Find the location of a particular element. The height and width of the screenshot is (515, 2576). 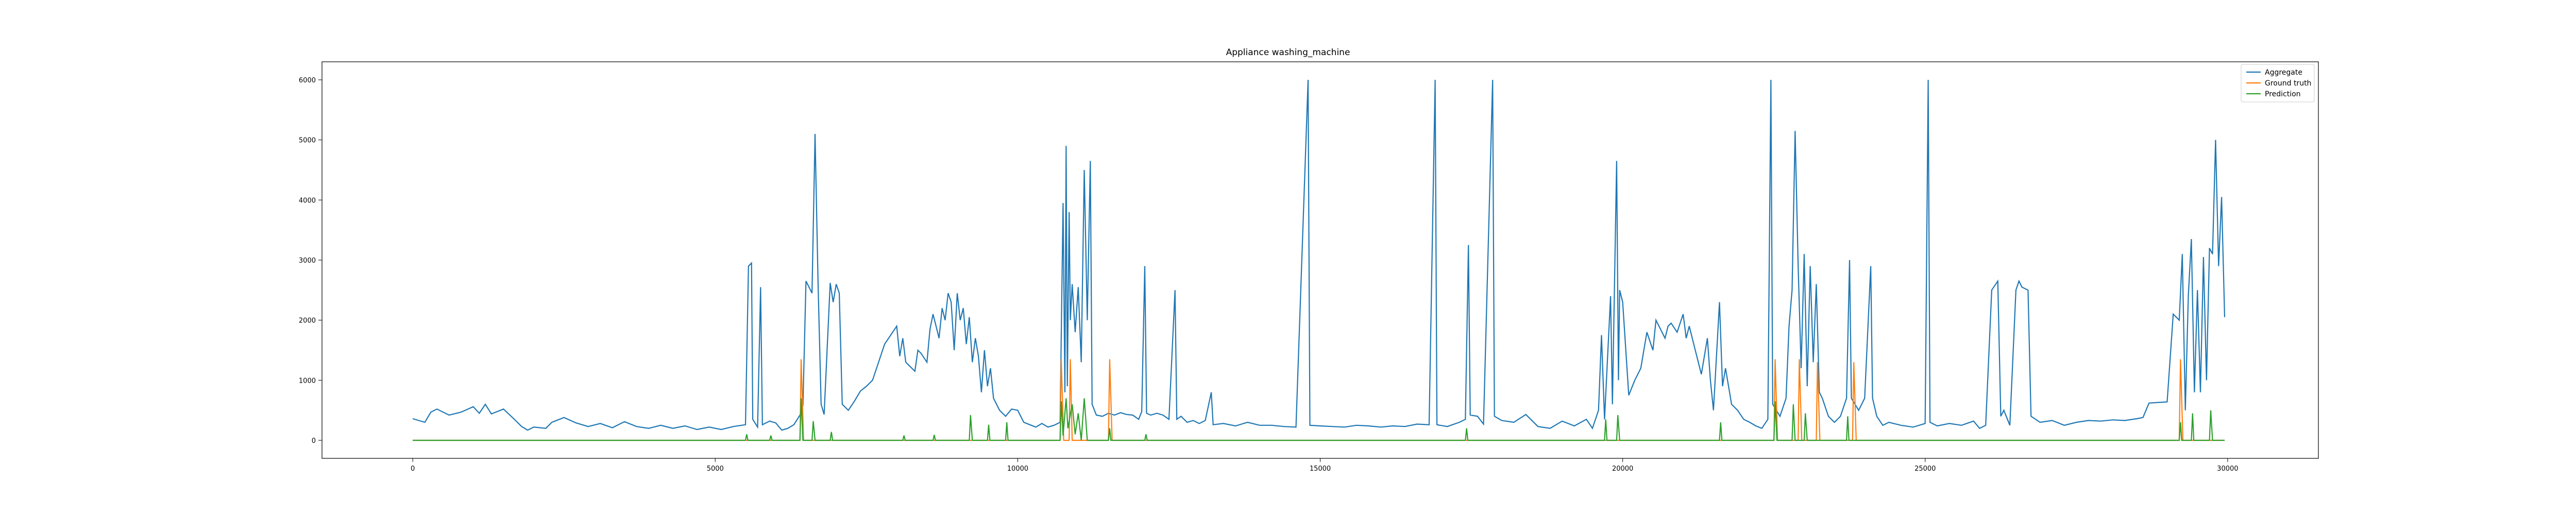

chart-title: Appliance washing_machine is located at coordinates (1288, 52).